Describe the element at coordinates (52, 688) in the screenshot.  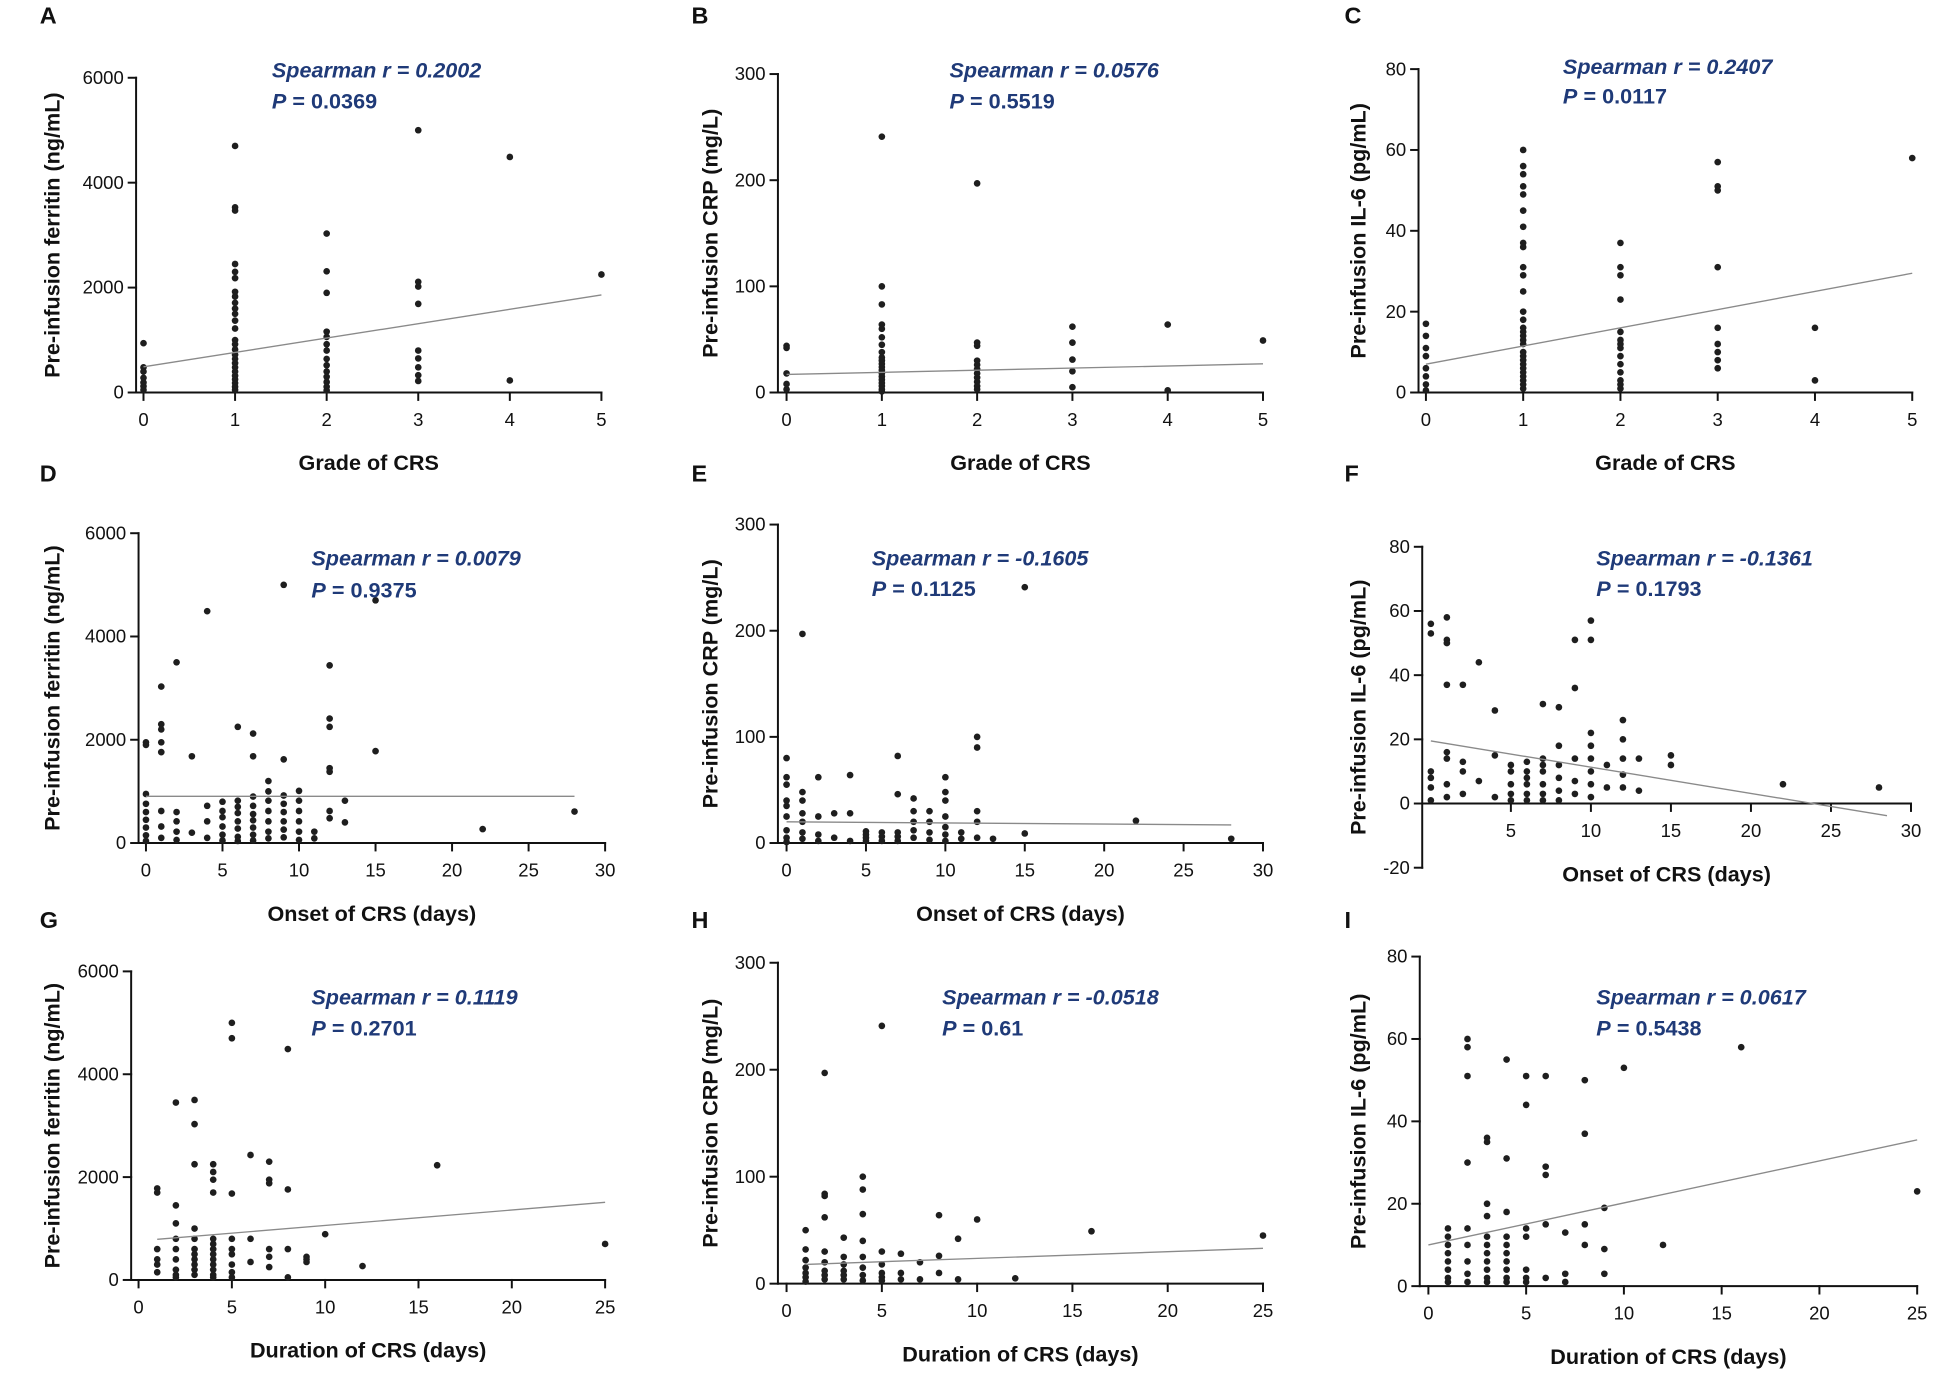
I see `y-axis-label: Pre-infusion ferritin (ng/mL)` at that location.